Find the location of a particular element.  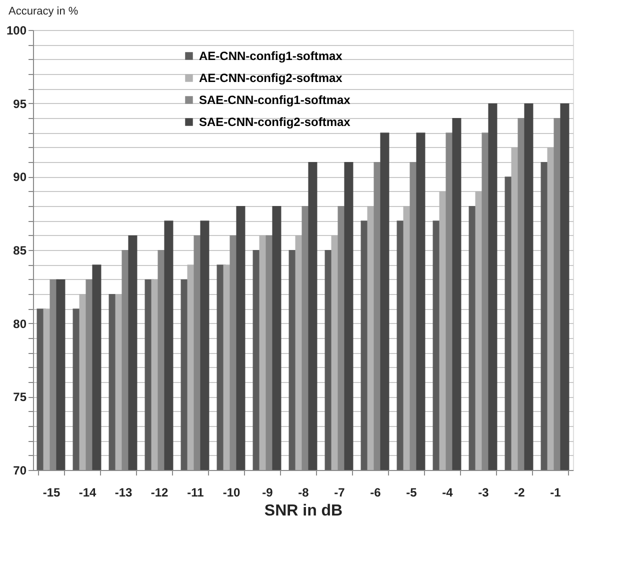

x-tick-label: -5 is located at coordinates (412, 493).